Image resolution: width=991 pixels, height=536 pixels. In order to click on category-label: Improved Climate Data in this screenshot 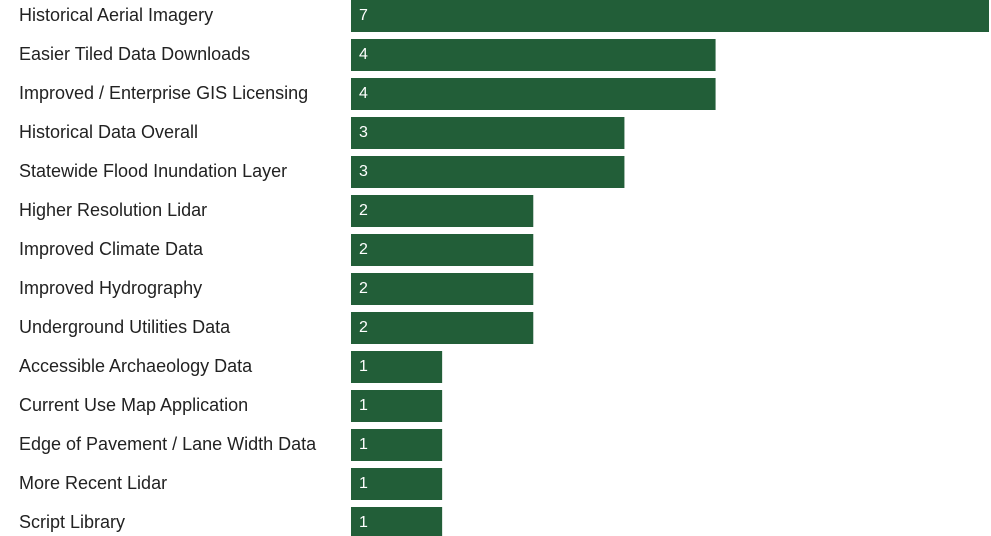, I will do `click(111, 249)`.